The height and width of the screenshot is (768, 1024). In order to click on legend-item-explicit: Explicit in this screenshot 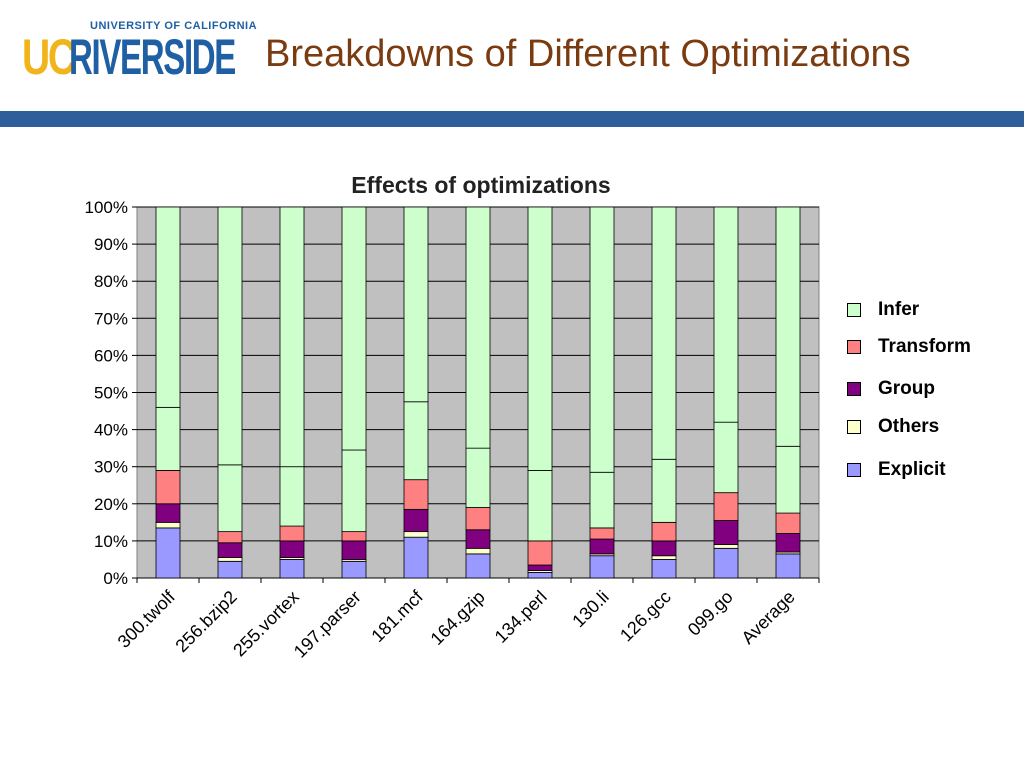, I will do `click(896, 469)`.